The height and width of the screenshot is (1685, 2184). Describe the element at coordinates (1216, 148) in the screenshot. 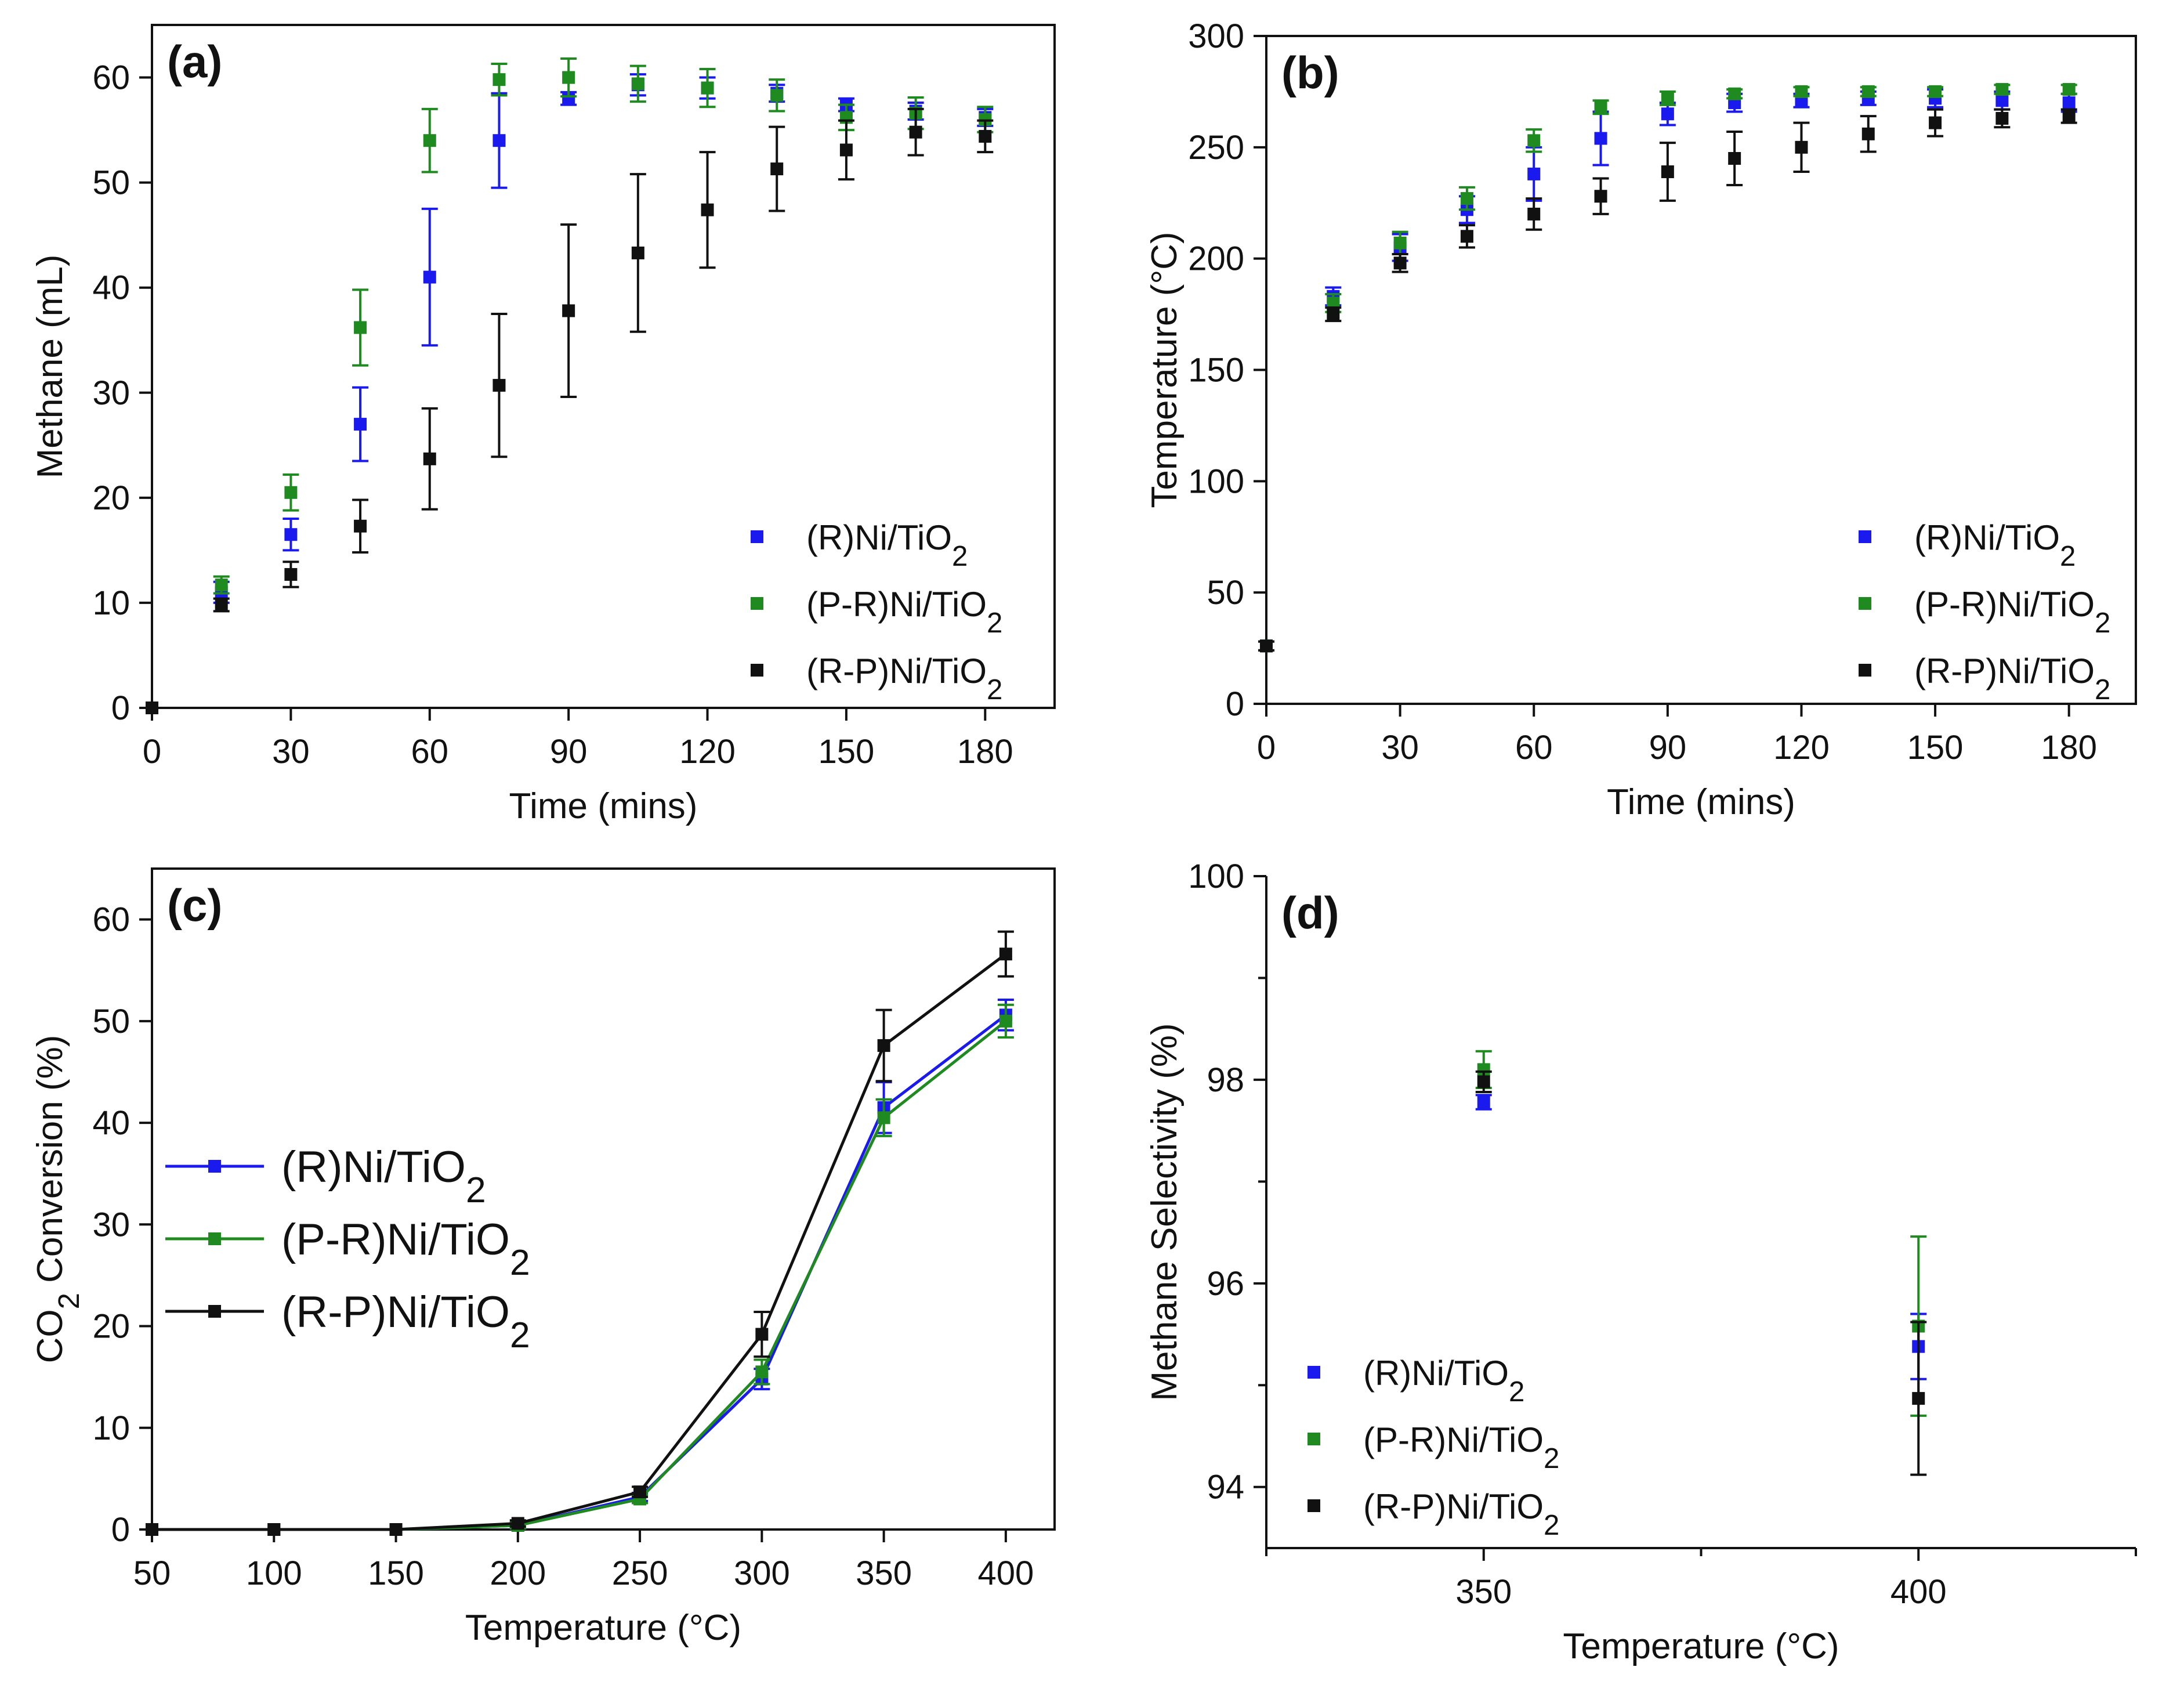

I see `y-tick-label: 250` at that location.